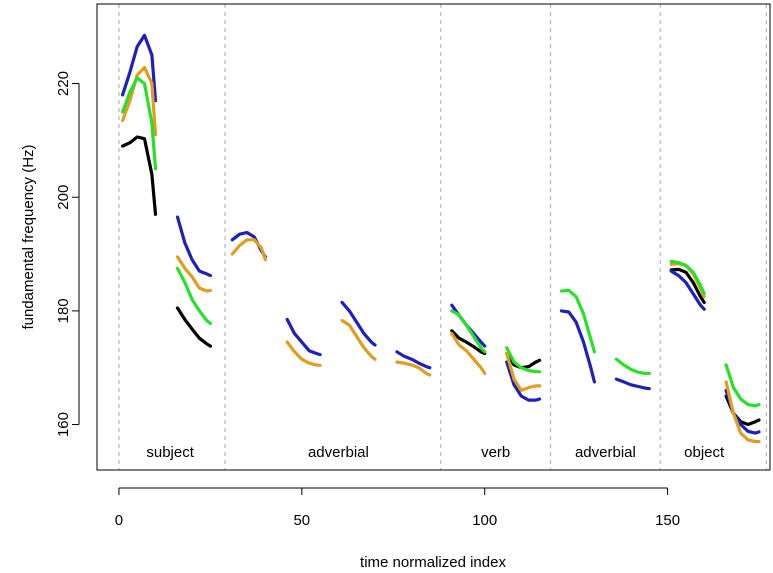 The height and width of the screenshot is (573, 773). Describe the element at coordinates (433, 562) in the screenshot. I see `x-axis-title: time normalized index` at that location.